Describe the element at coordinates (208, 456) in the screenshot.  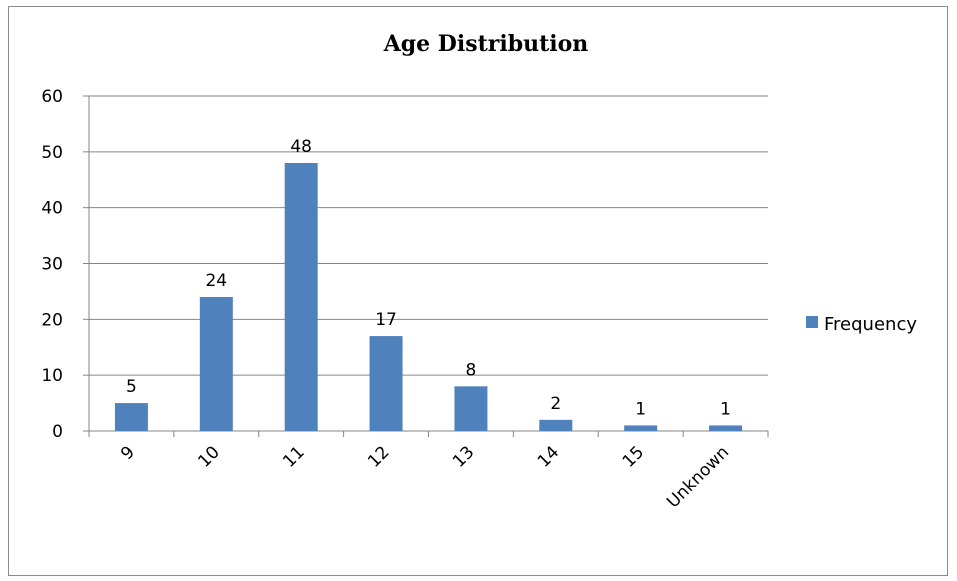
I see `x-tick-label: 10` at that location.